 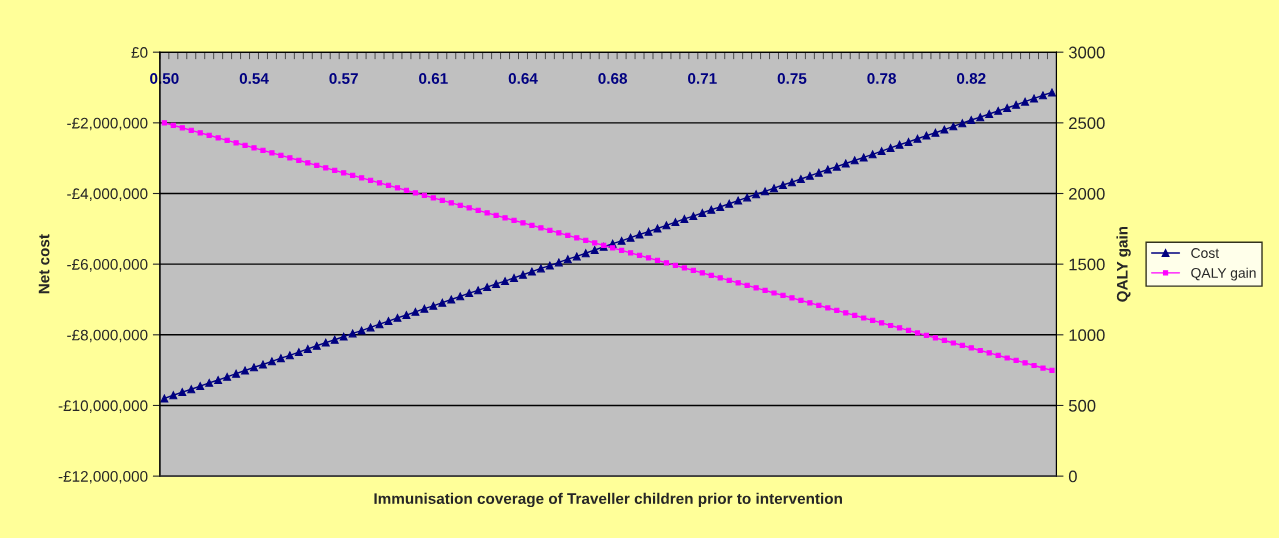 What do you see at coordinates (1123, 264) in the screenshot?
I see `y2-axis-title: QALY gain` at bounding box center [1123, 264].